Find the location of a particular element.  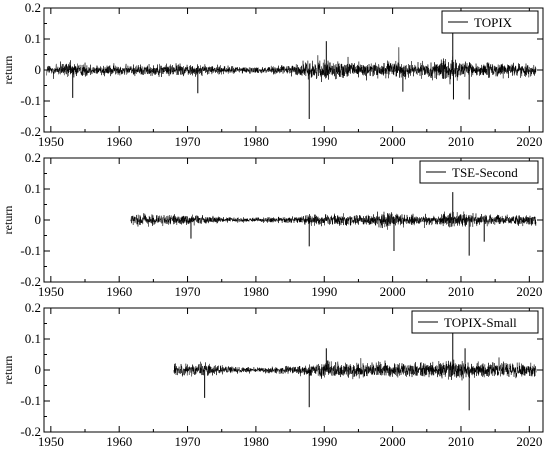

legend-label: TSE-Second is located at coordinates (485, 172).